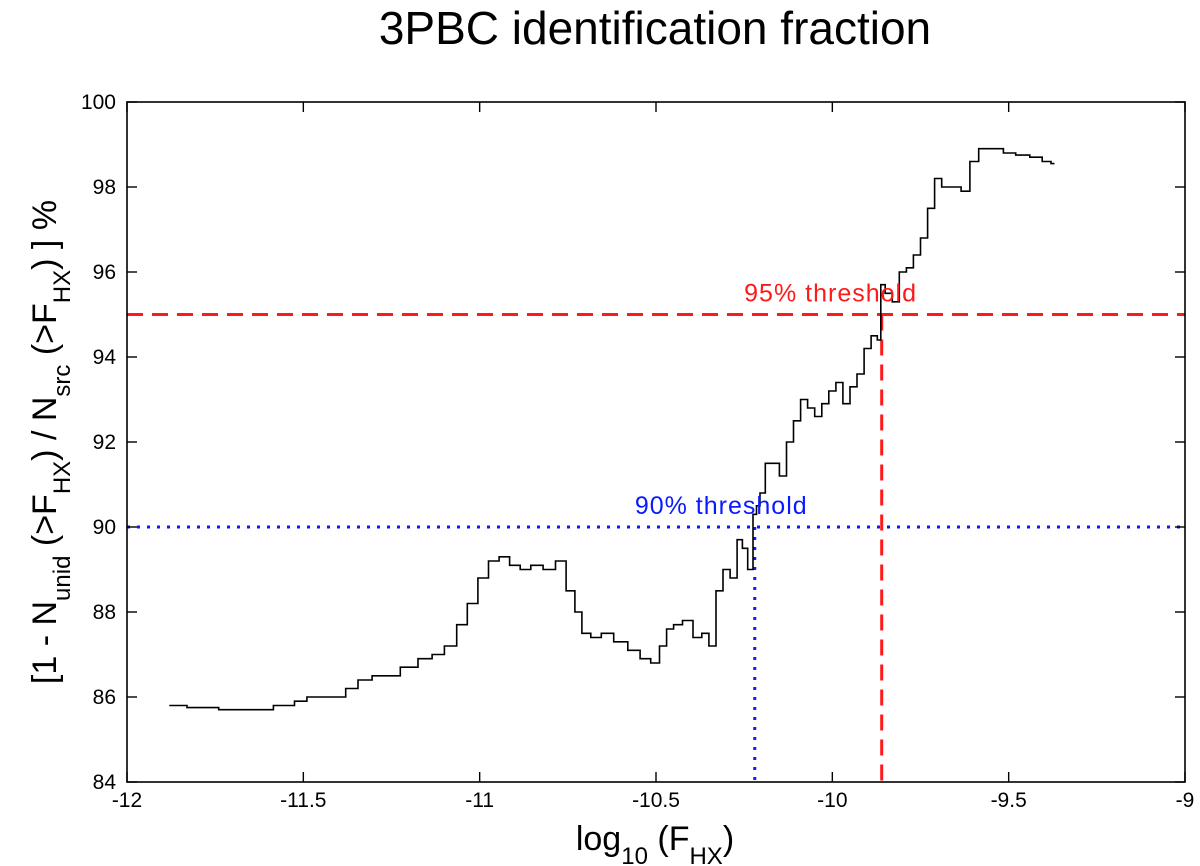 The height and width of the screenshot is (866, 1200). Describe the element at coordinates (655, 843) in the screenshot. I see `x-axis-label: log10 (FHX)` at that location.